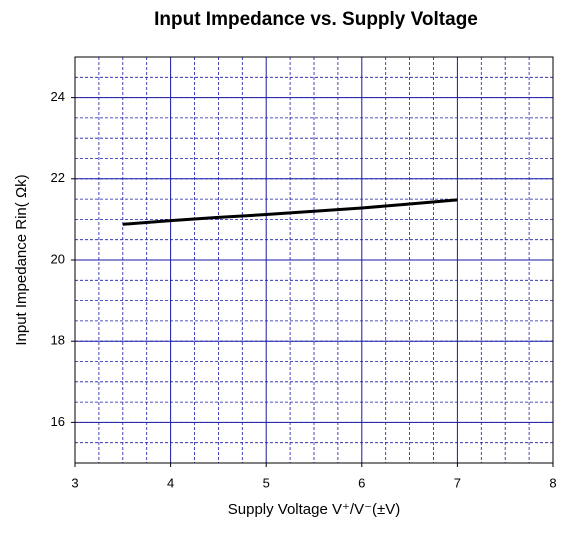  Describe the element at coordinates (58, 340) in the screenshot. I see `y-tick-label: 18` at that location.